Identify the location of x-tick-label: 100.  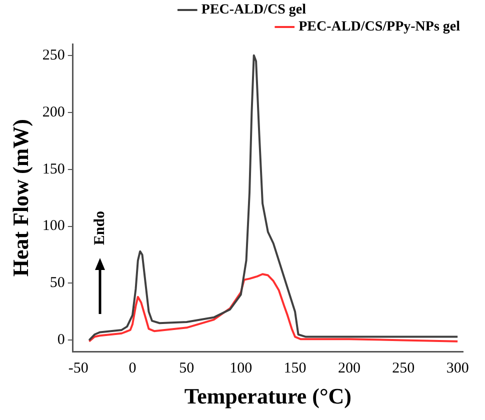
(241, 368).